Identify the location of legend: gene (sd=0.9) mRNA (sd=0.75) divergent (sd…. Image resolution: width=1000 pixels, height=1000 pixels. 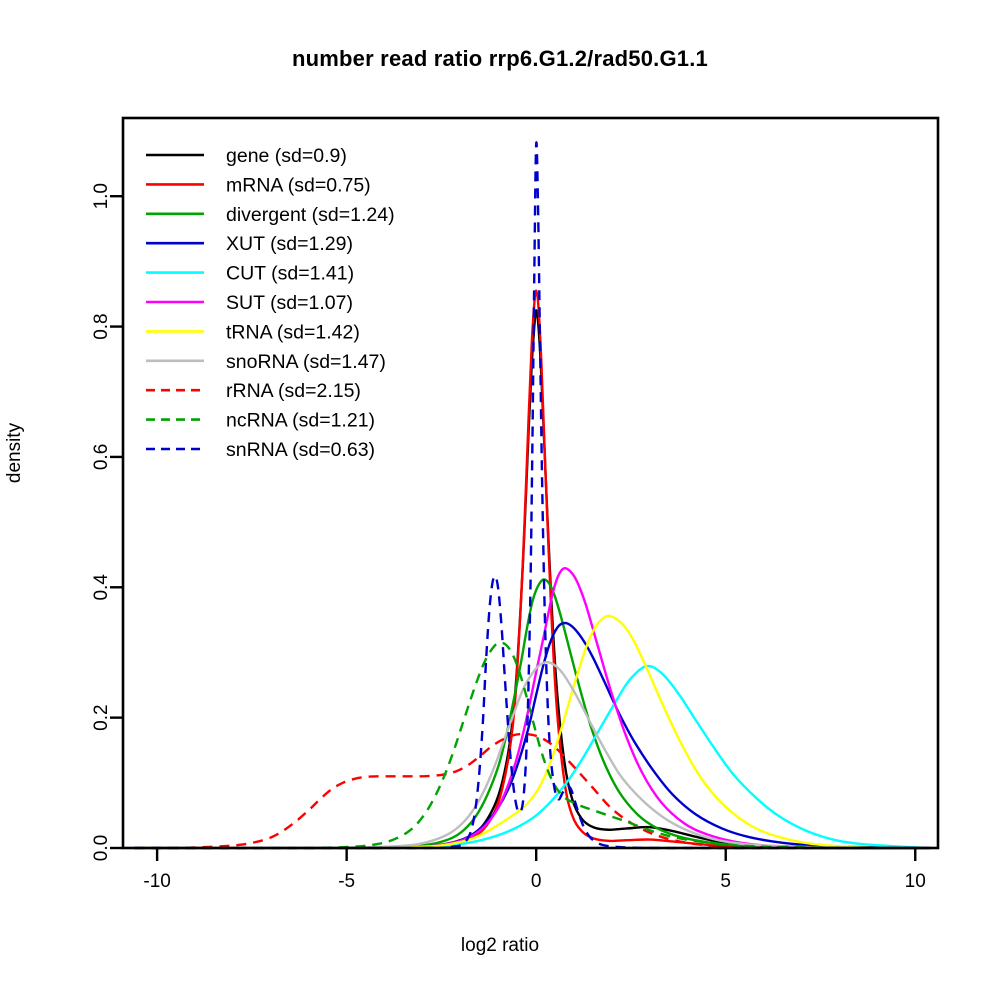
(270, 303).